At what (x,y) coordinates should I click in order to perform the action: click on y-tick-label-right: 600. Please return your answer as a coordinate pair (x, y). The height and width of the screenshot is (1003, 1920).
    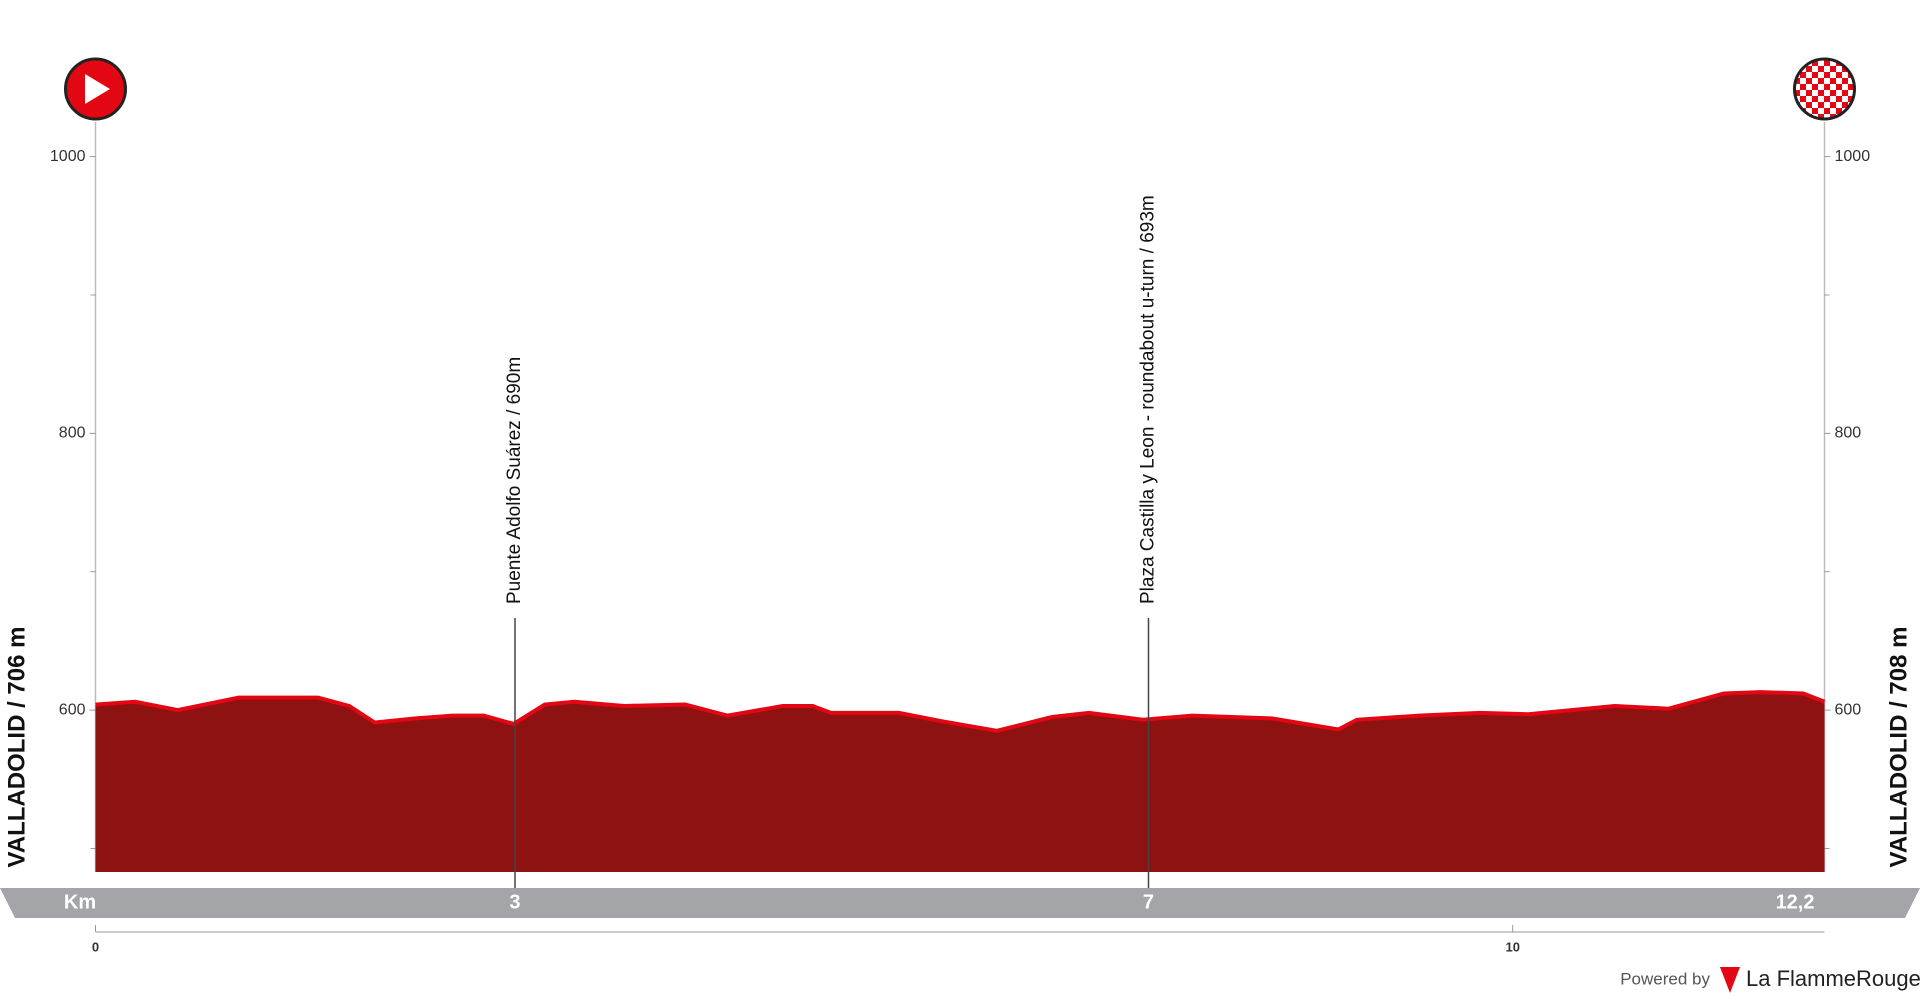
    Looking at the image, I should click on (1848, 709).